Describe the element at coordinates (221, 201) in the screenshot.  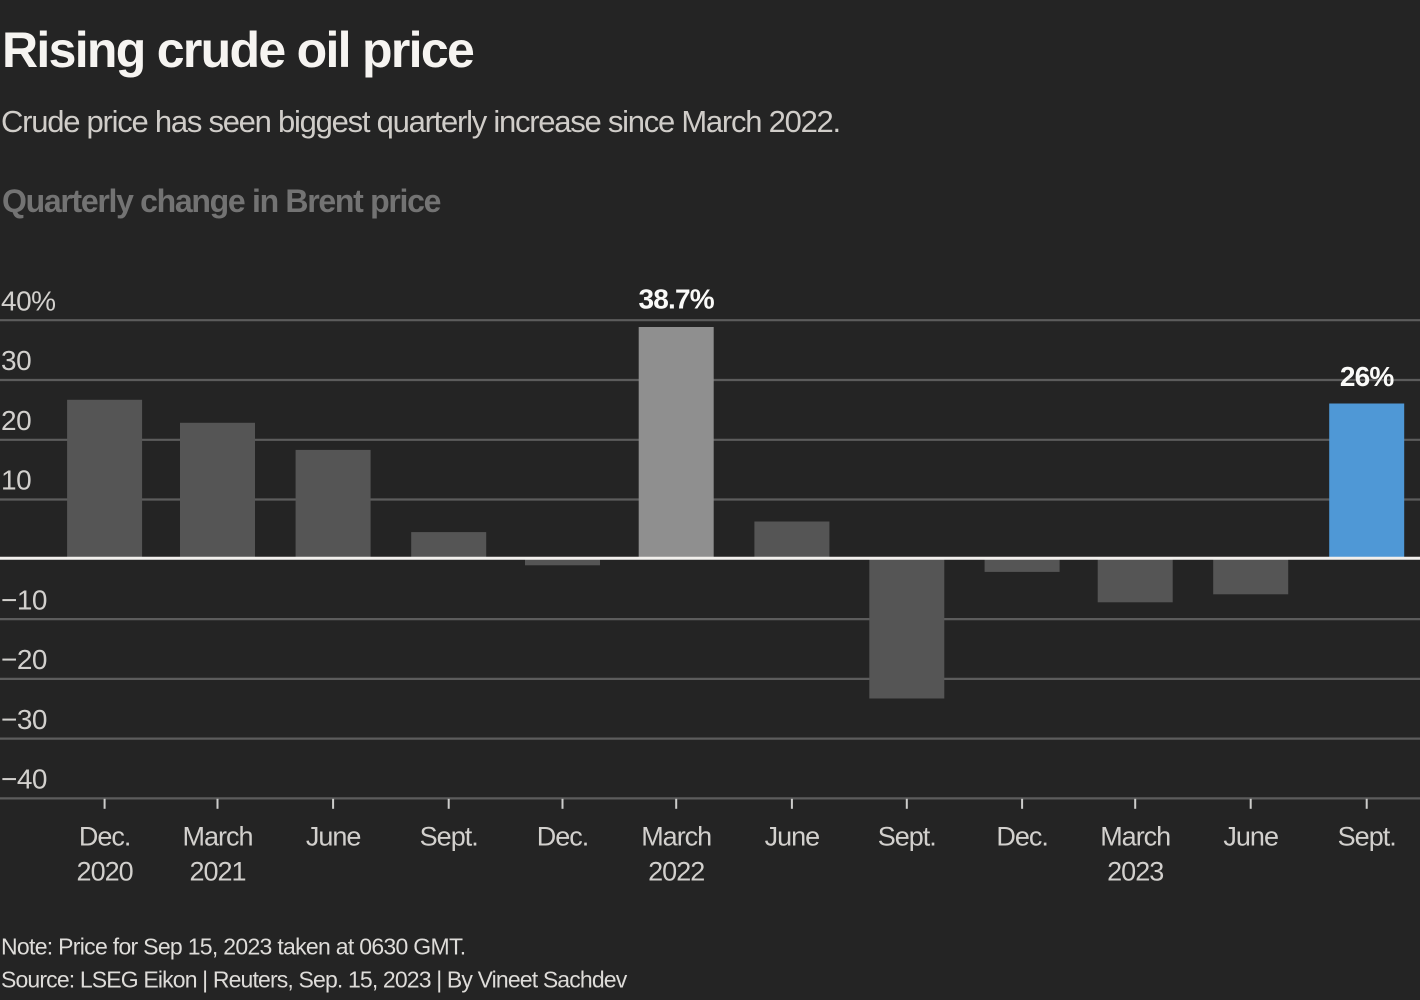
I see `svg-text:Quarterly change in Brent pric: Quarterly change in Brent price` at that location.